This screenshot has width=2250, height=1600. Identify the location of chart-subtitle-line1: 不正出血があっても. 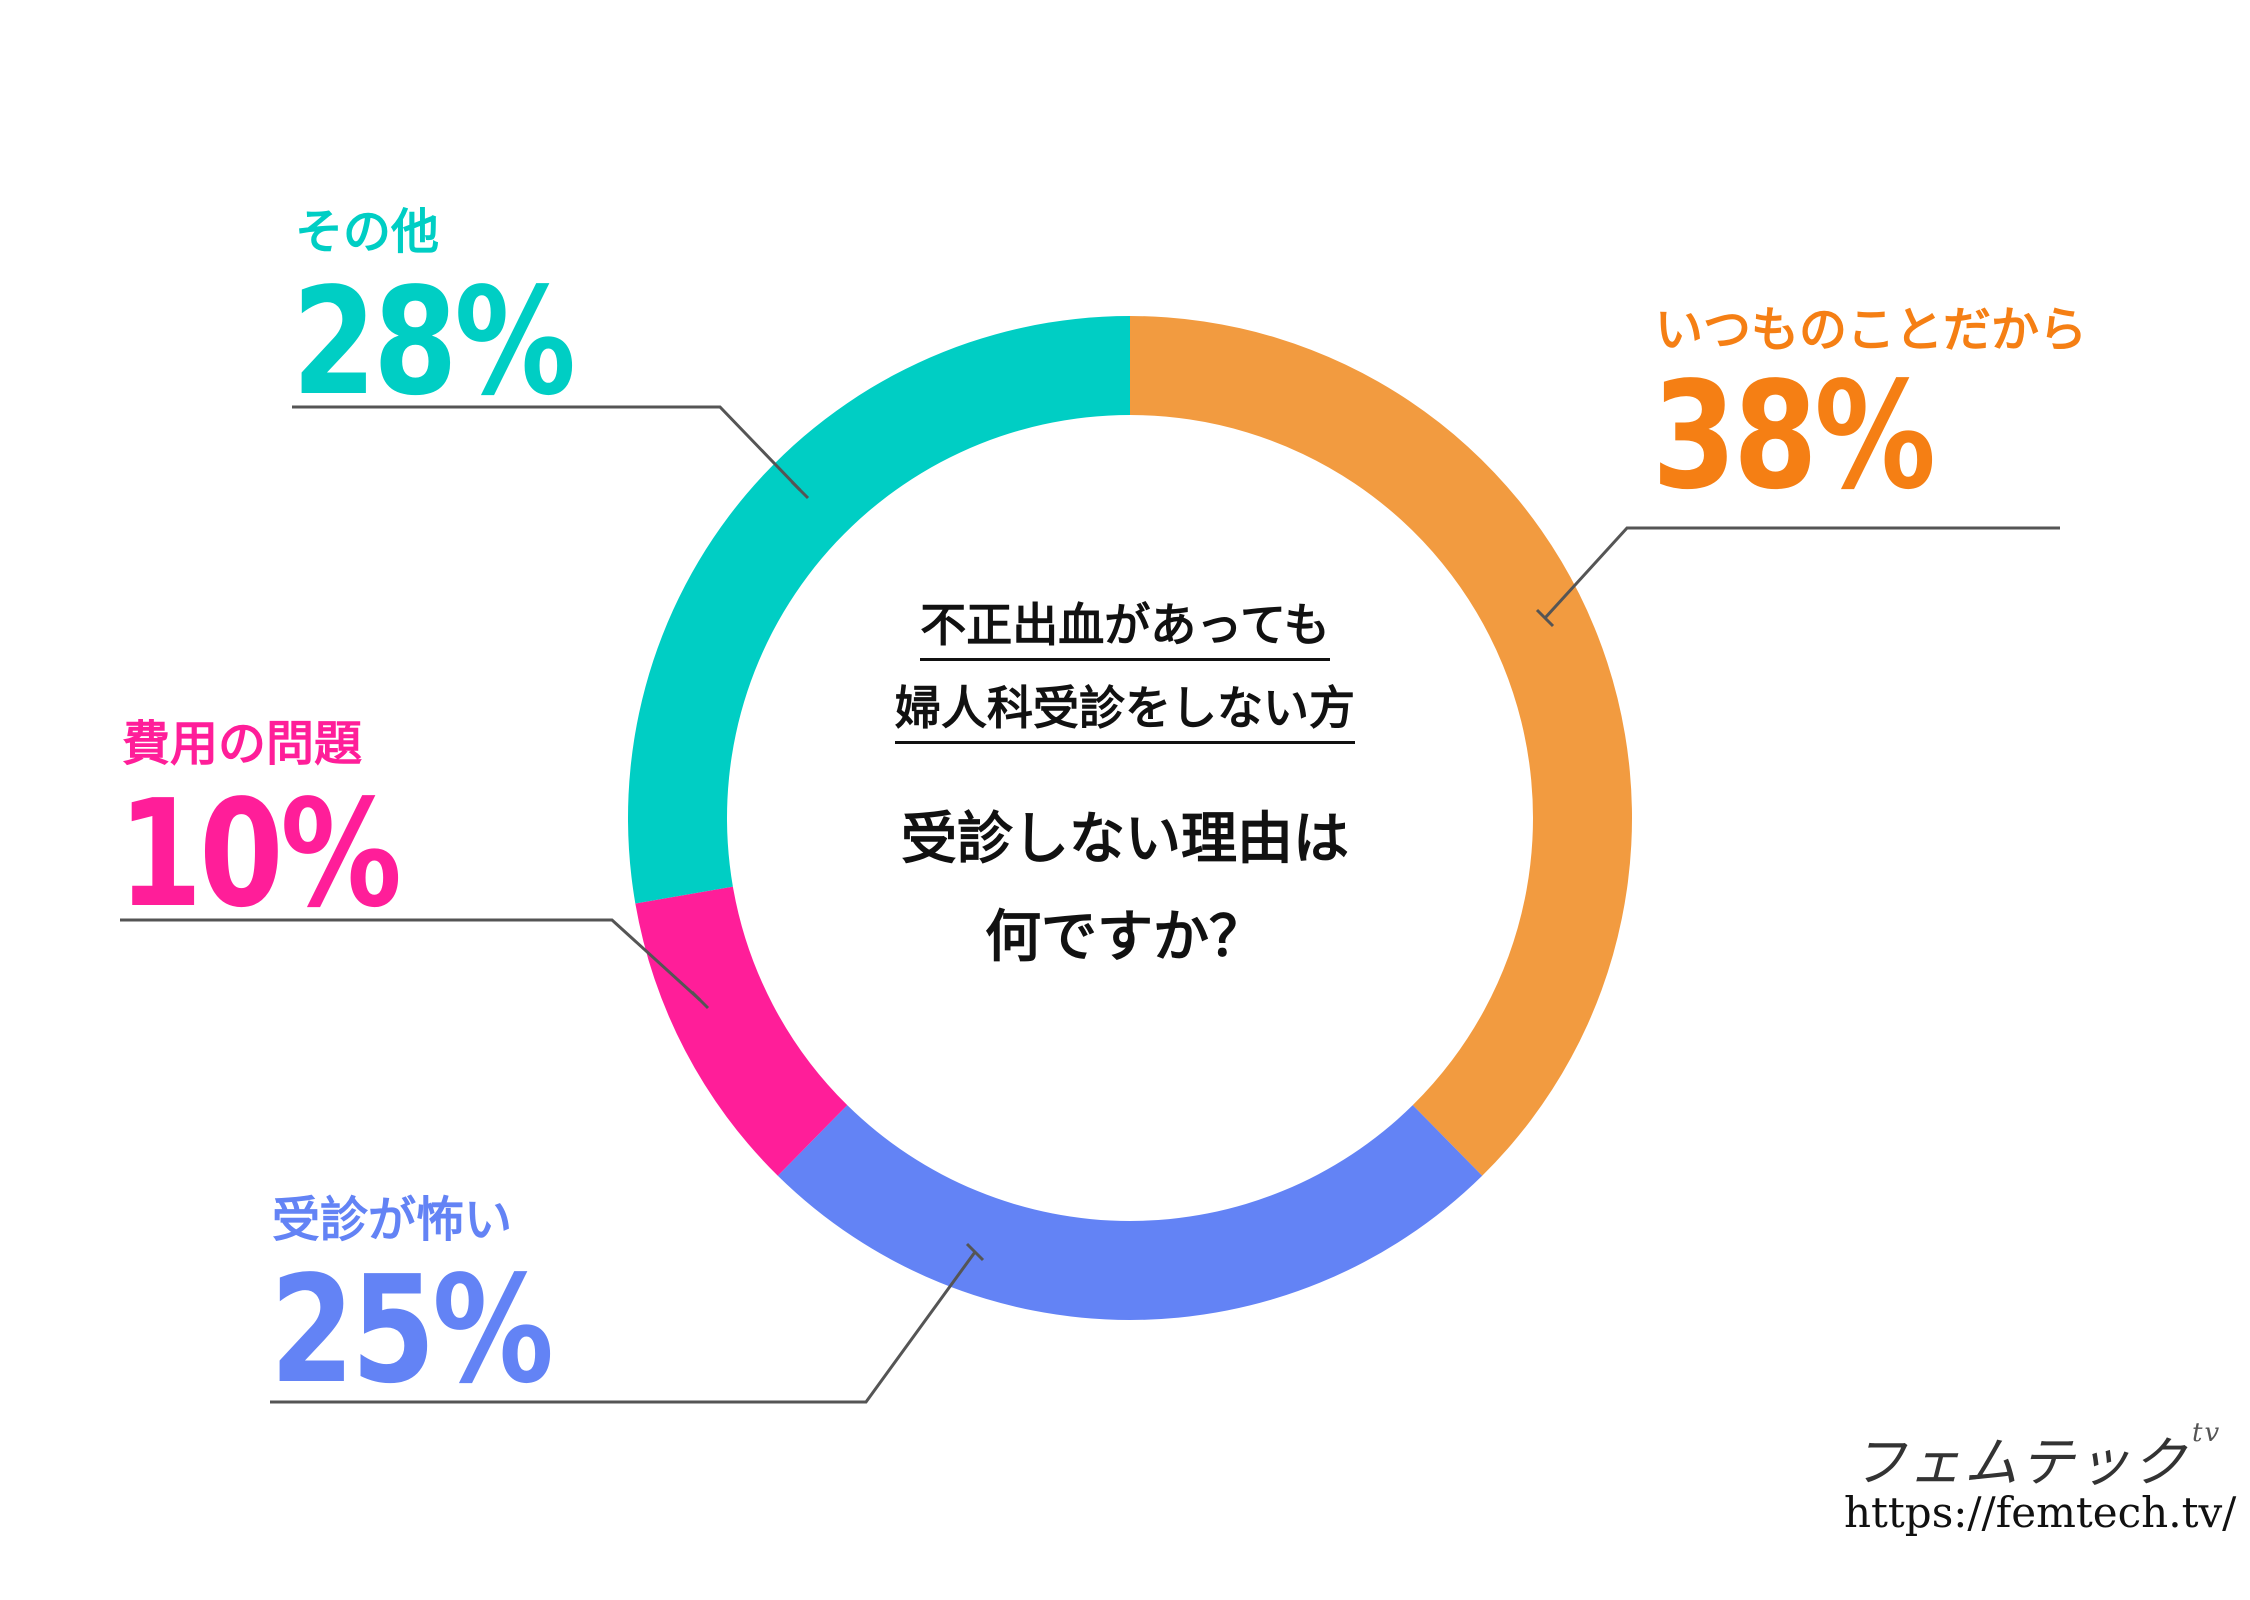
(1125, 629).